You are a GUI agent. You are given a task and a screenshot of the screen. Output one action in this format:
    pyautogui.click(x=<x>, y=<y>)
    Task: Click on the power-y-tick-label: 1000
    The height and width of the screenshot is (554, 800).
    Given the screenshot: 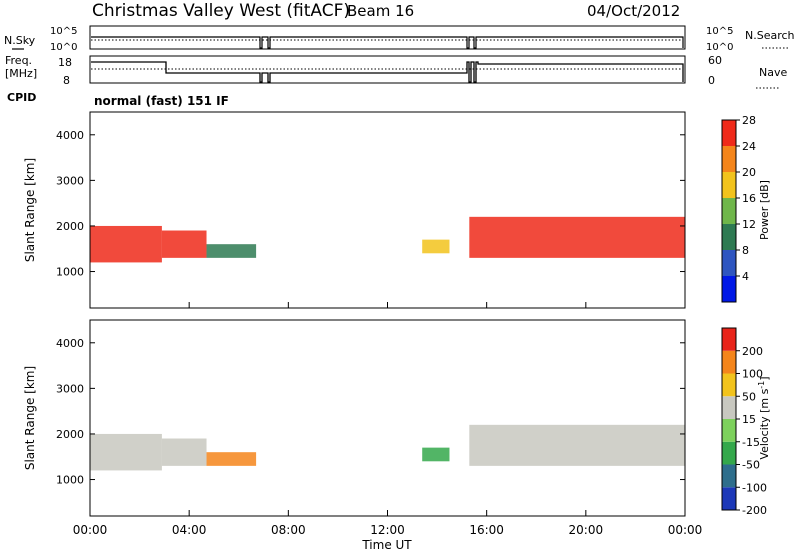 What is the action you would take?
    pyautogui.click(x=70, y=272)
    